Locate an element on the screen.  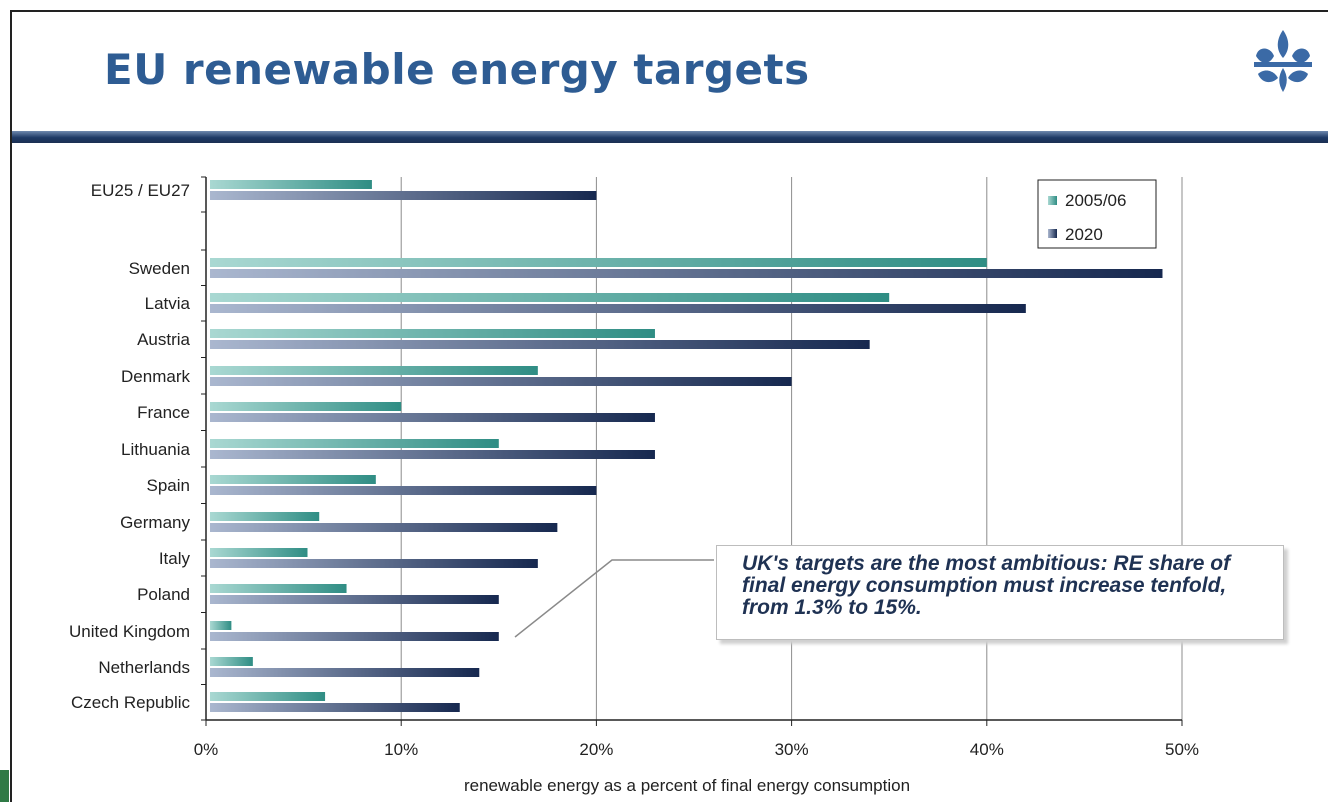
category-label: Spain is located at coordinates (168, 485).